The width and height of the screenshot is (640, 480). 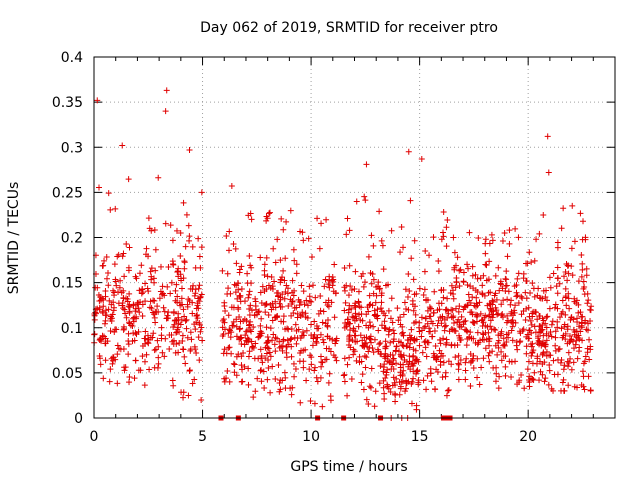 What do you see at coordinates (202, 437) in the screenshot?
I see `x-tick-label: 5` at bounding box center [202, 437].